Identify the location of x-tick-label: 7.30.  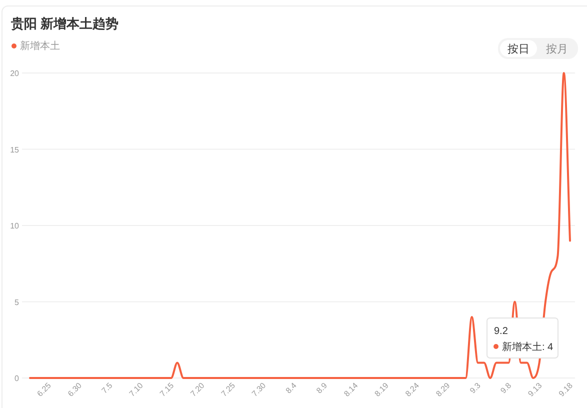
(259, 389).